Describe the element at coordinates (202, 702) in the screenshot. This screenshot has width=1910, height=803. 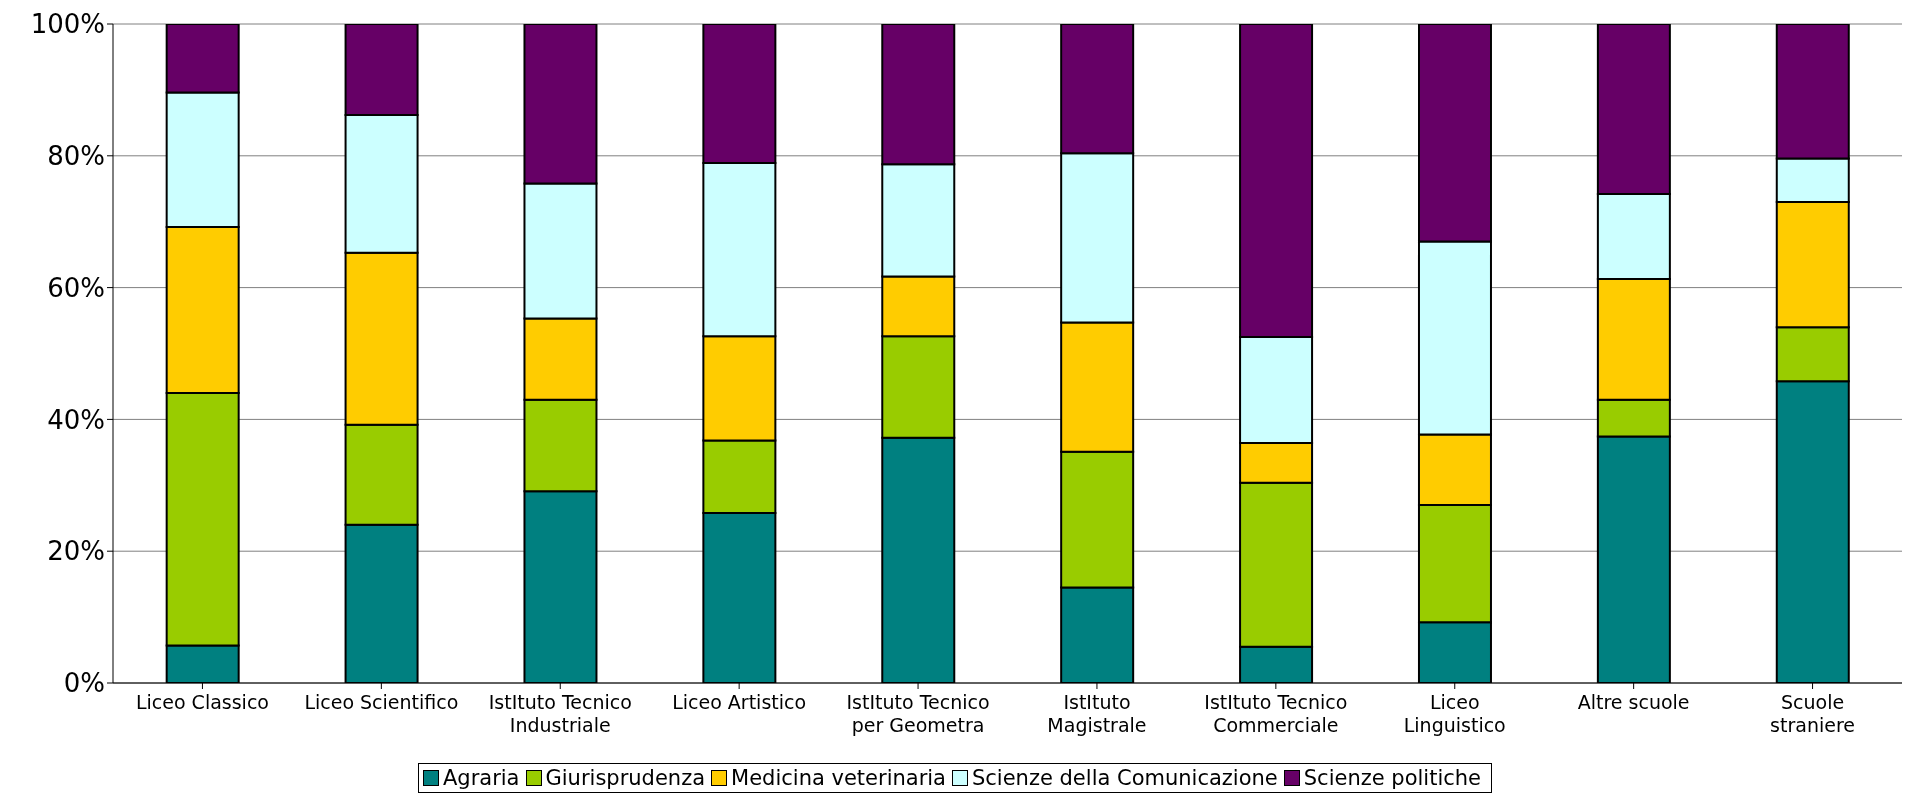
I see `x-tick-label: Liceo Classico` at that location.